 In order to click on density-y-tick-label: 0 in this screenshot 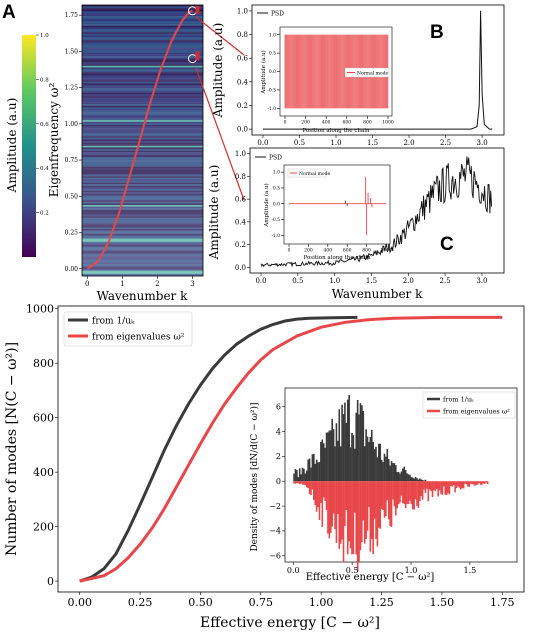, I will do `click(278, 481)`.